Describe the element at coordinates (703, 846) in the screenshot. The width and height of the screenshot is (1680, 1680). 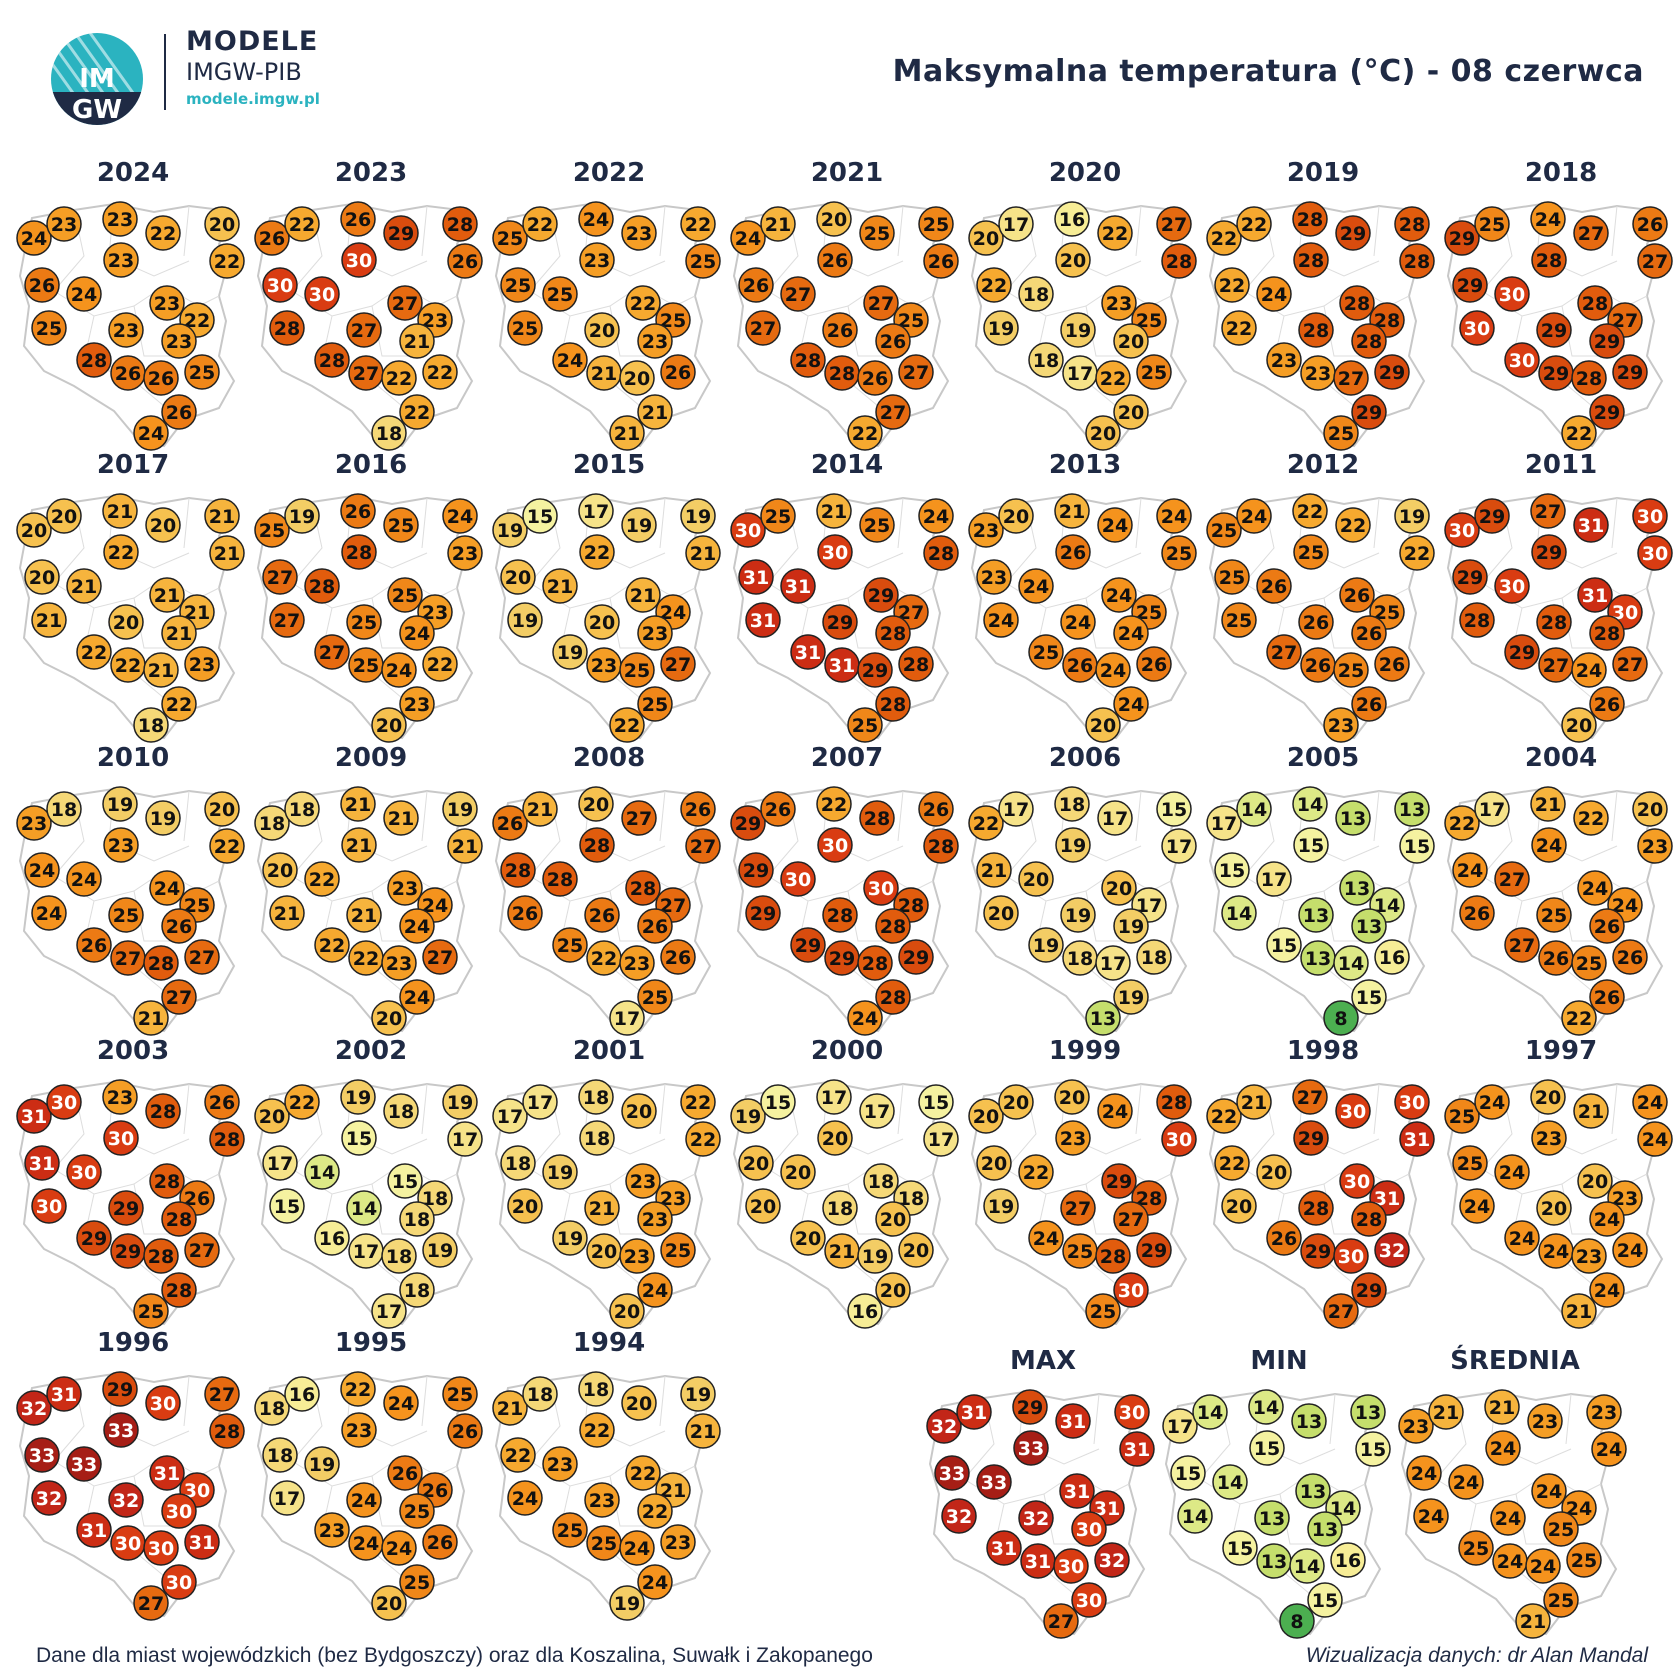
I see `city-marker-białystok: 27` at that location.